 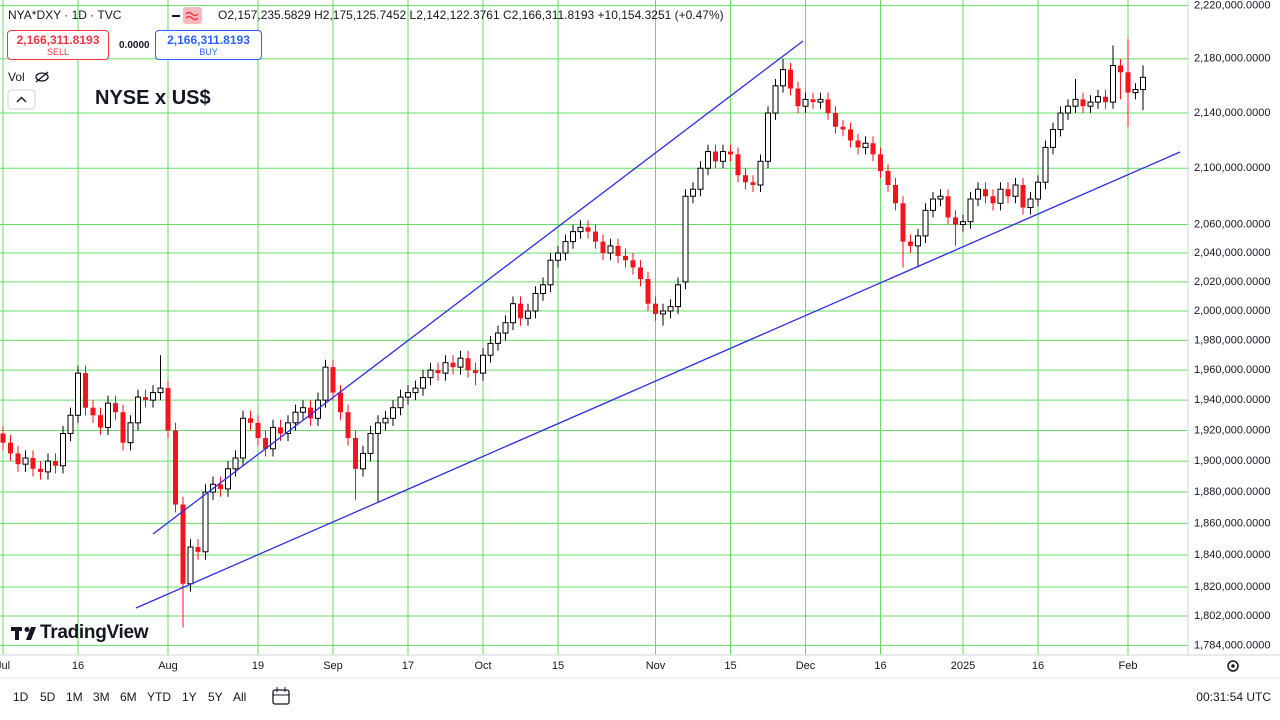 I want to click on compare-icons, so click(x=186, y=15).